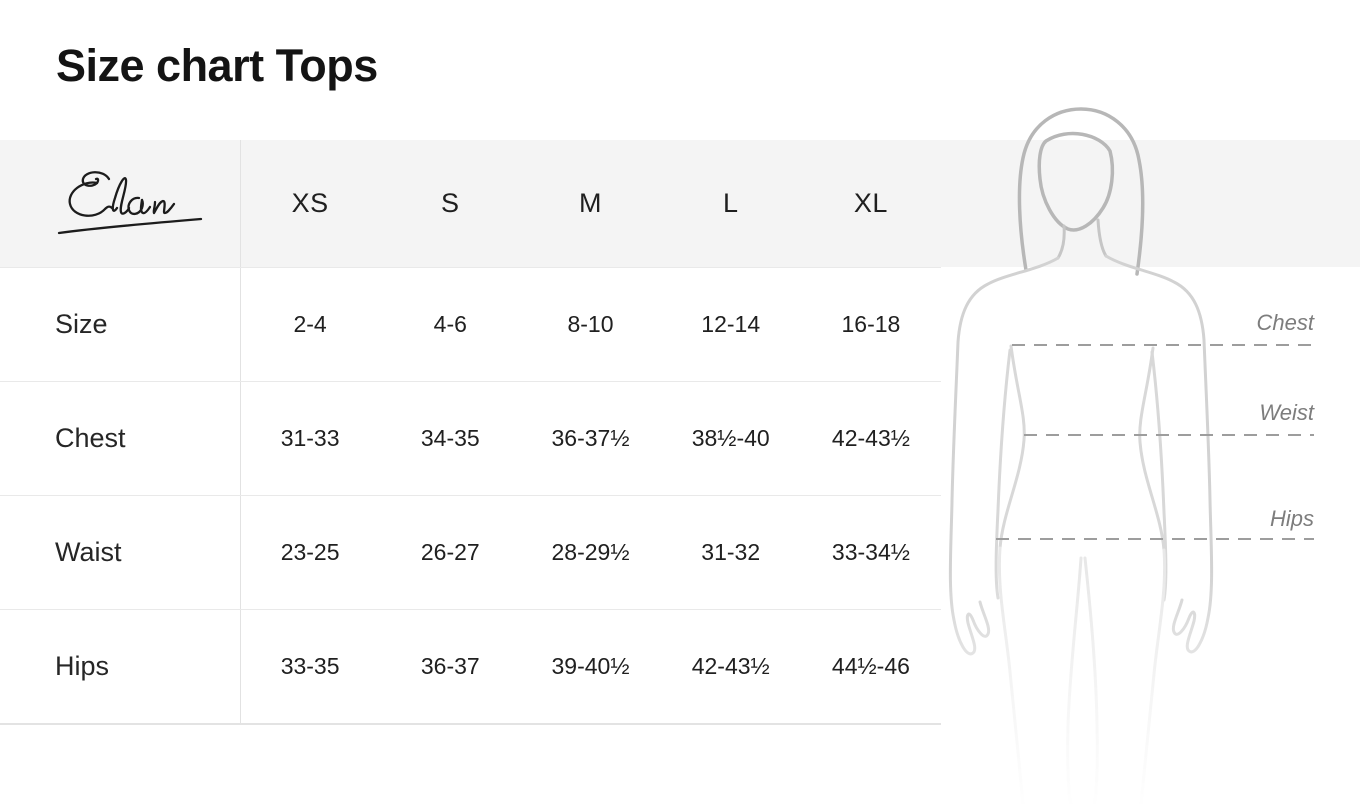  I want to click on table-row-waist: Waist 23-25 26-27 28-29½ 31-32 33-34½, so click(470, 552).